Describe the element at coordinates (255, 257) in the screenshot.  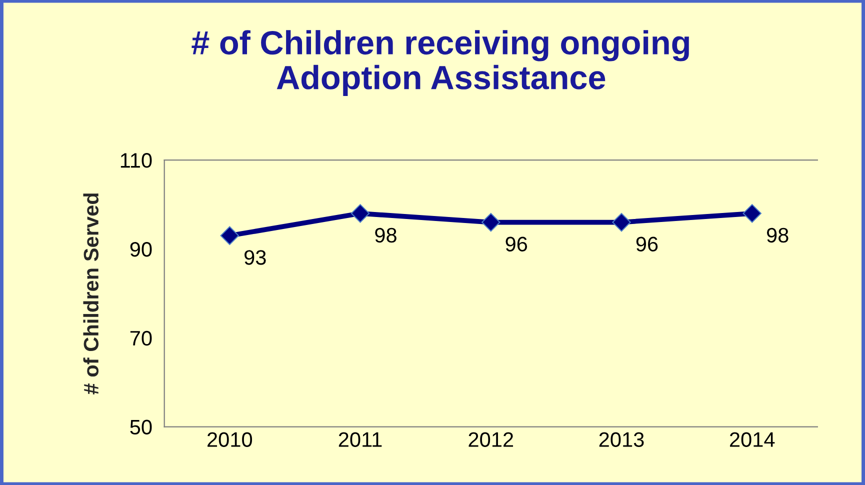
I see `data-label: 93` at that location.